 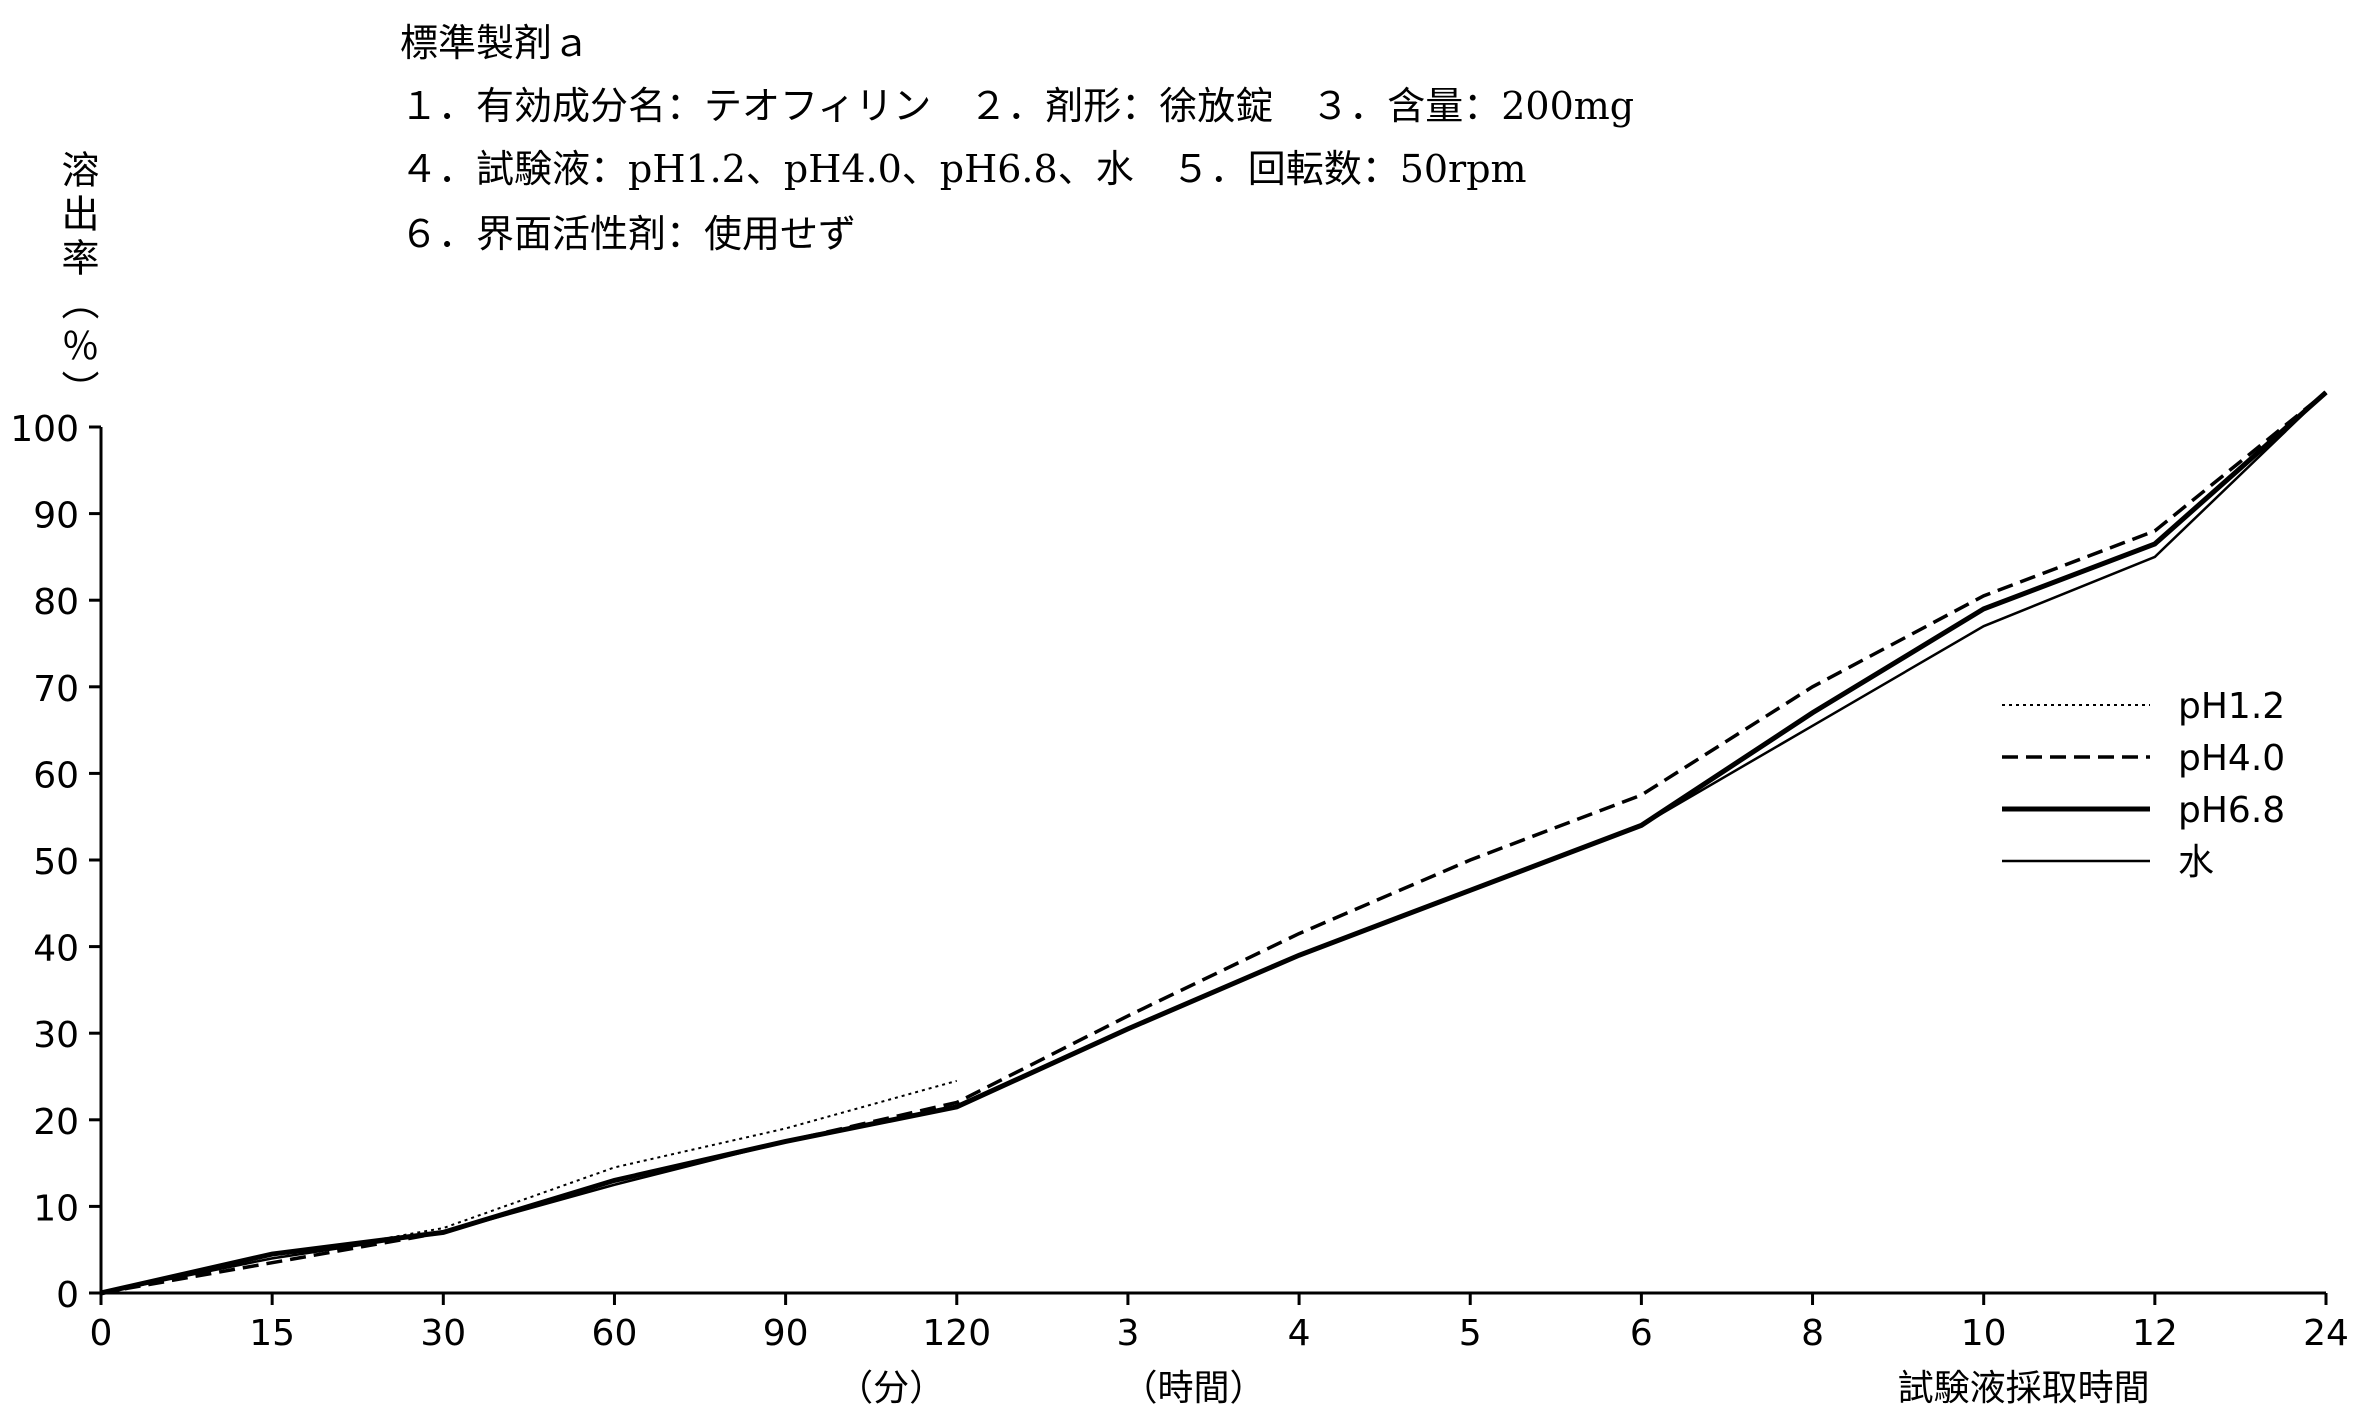 What do you see at coordinates (56, 516) in the screenshot?
I see `y-tick-label: 90` at bounding box center [56, 516].